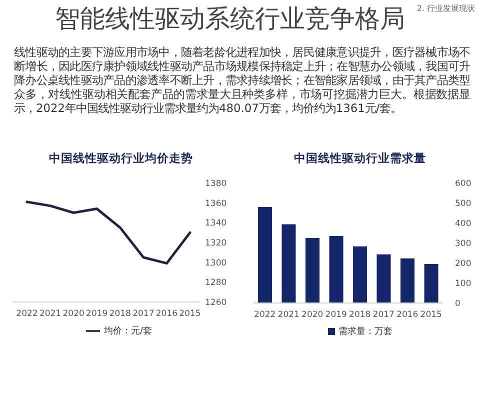 The height and width of the screenshot is (400, 481). What do you see at coordinates (128, 331) in the screenshot?
I see `legend-label: 均价：元/套` at bounding box center [128, 331].